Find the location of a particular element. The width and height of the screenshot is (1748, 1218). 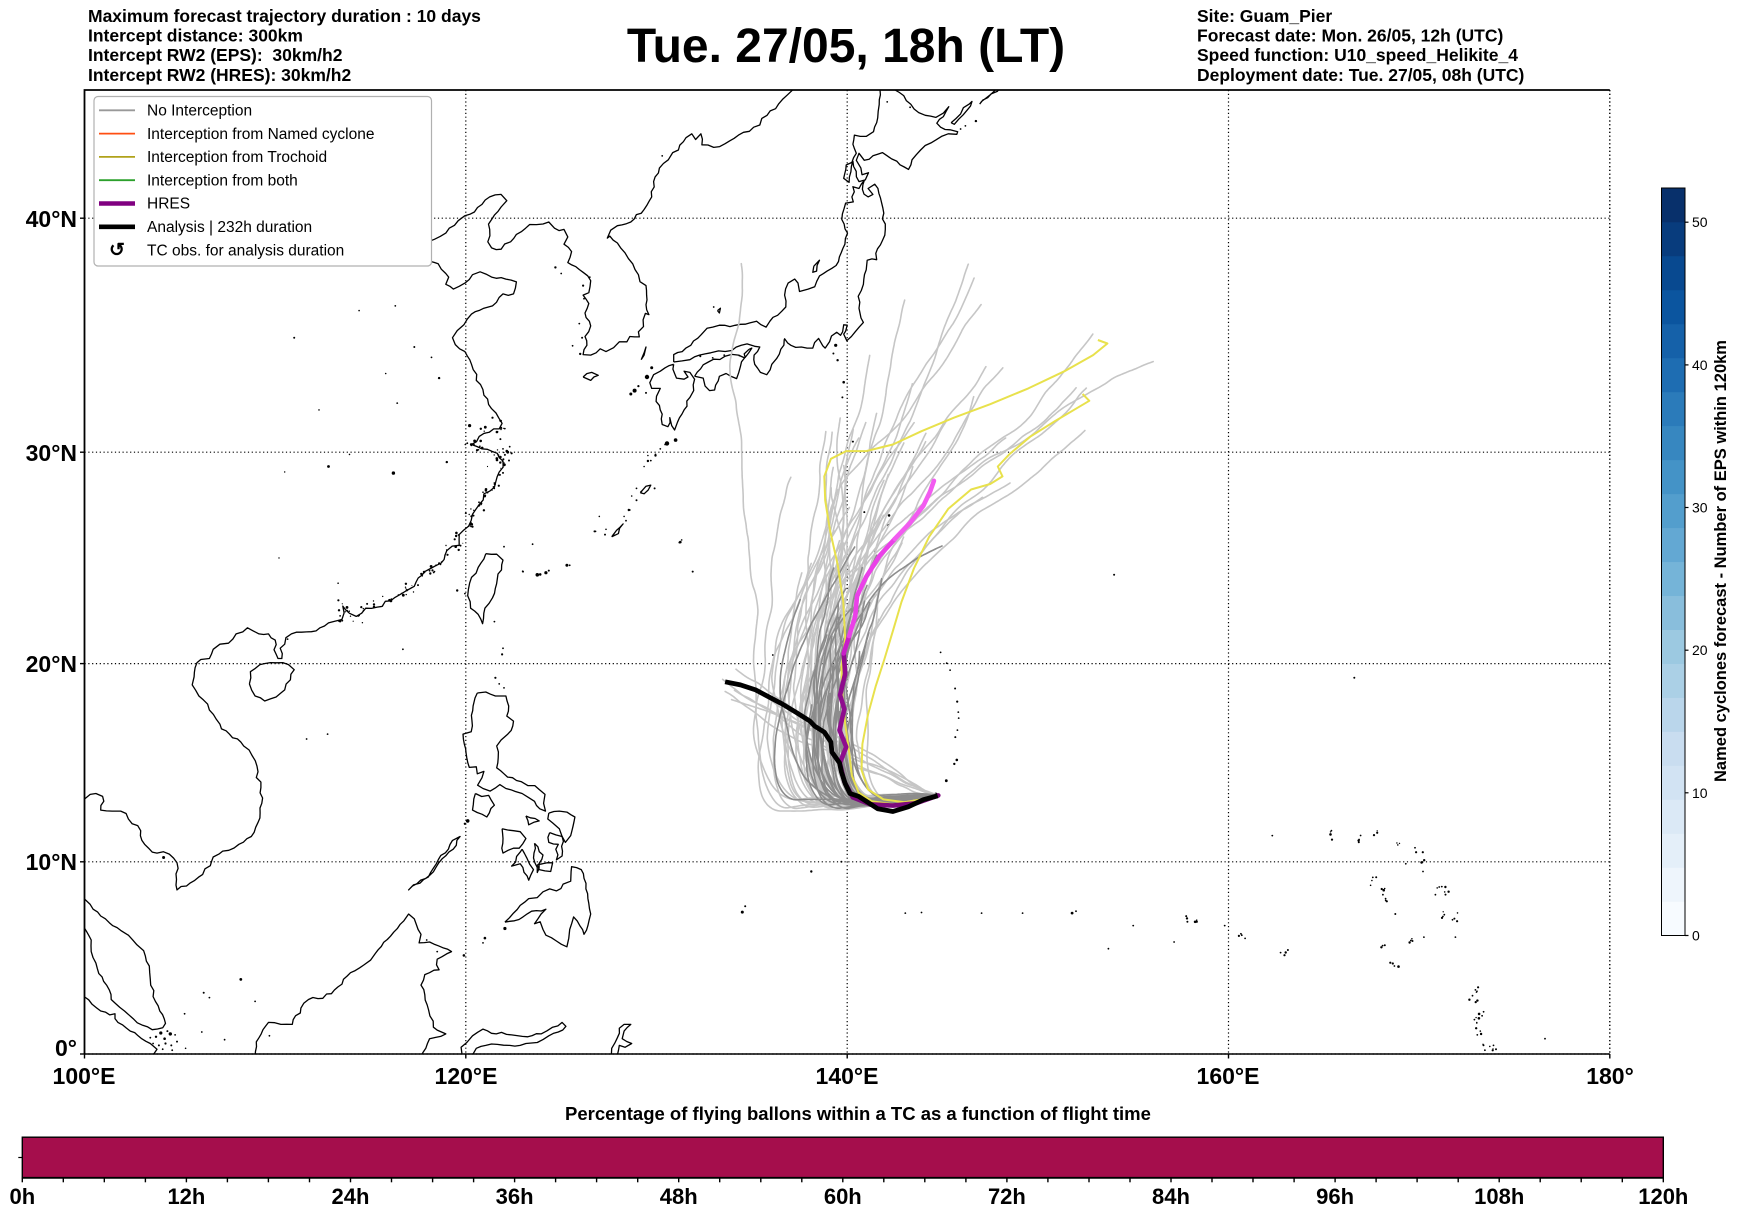

svg-text: 60h is located at coordinates (843, 1196).